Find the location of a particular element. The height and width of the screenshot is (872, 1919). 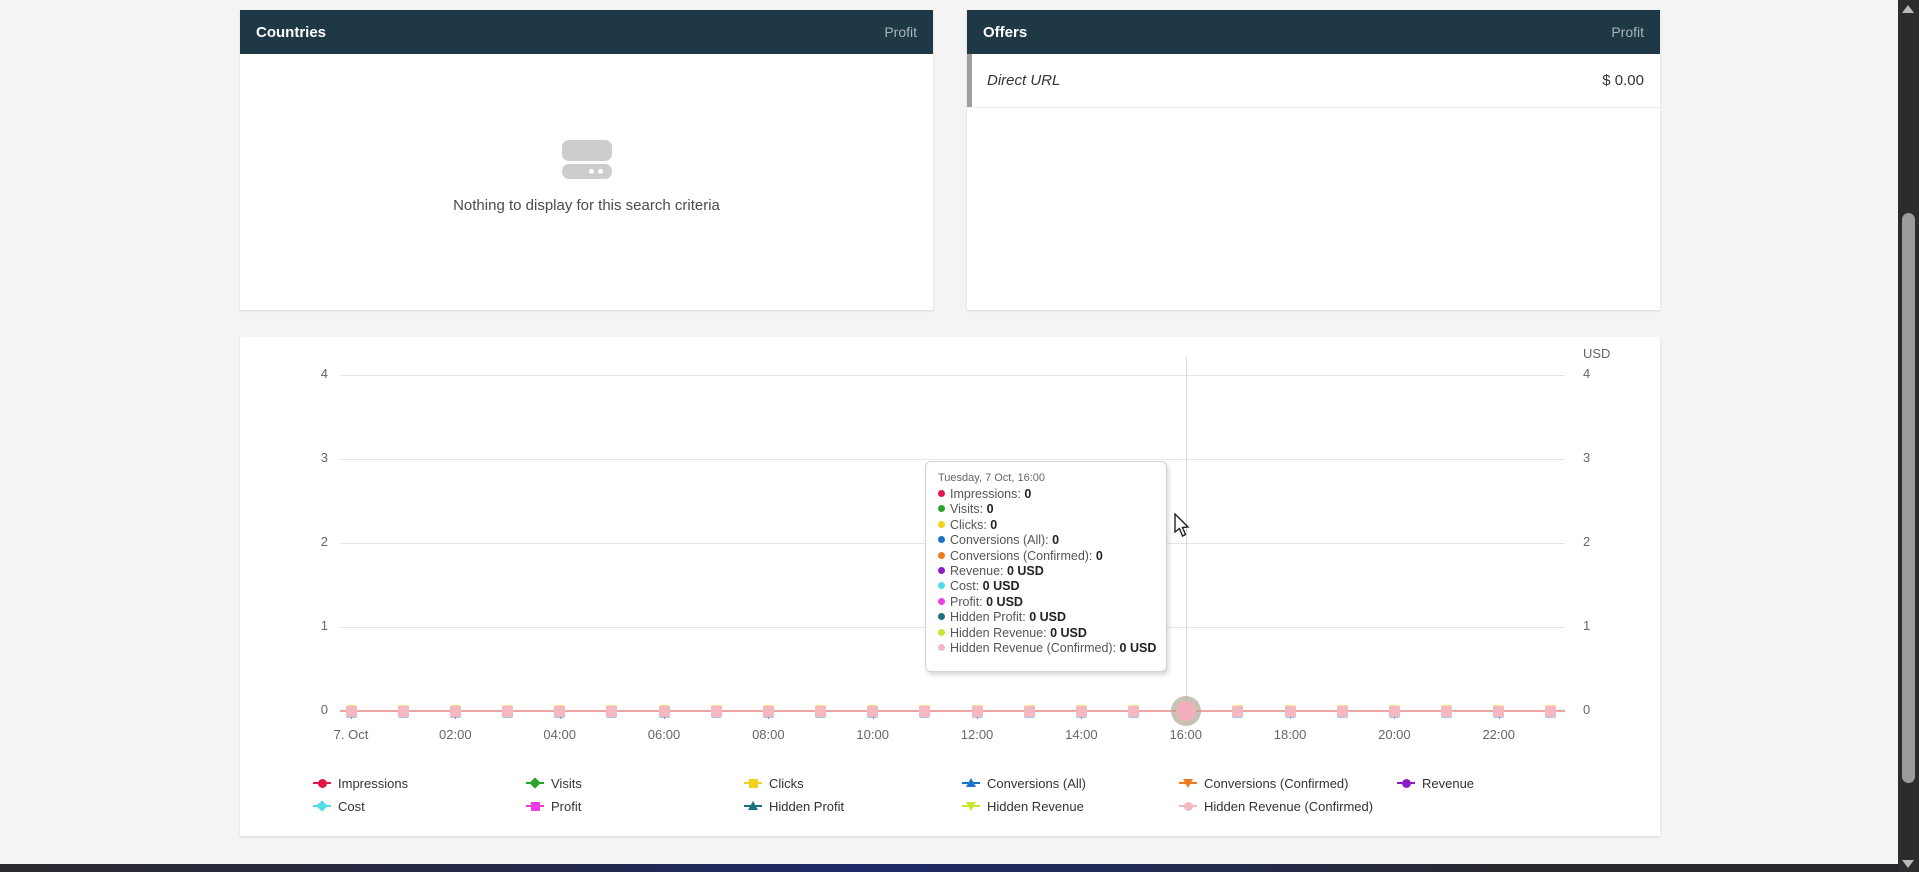

legend-item-impressions: Impressions is located at coordinates (360, 783).